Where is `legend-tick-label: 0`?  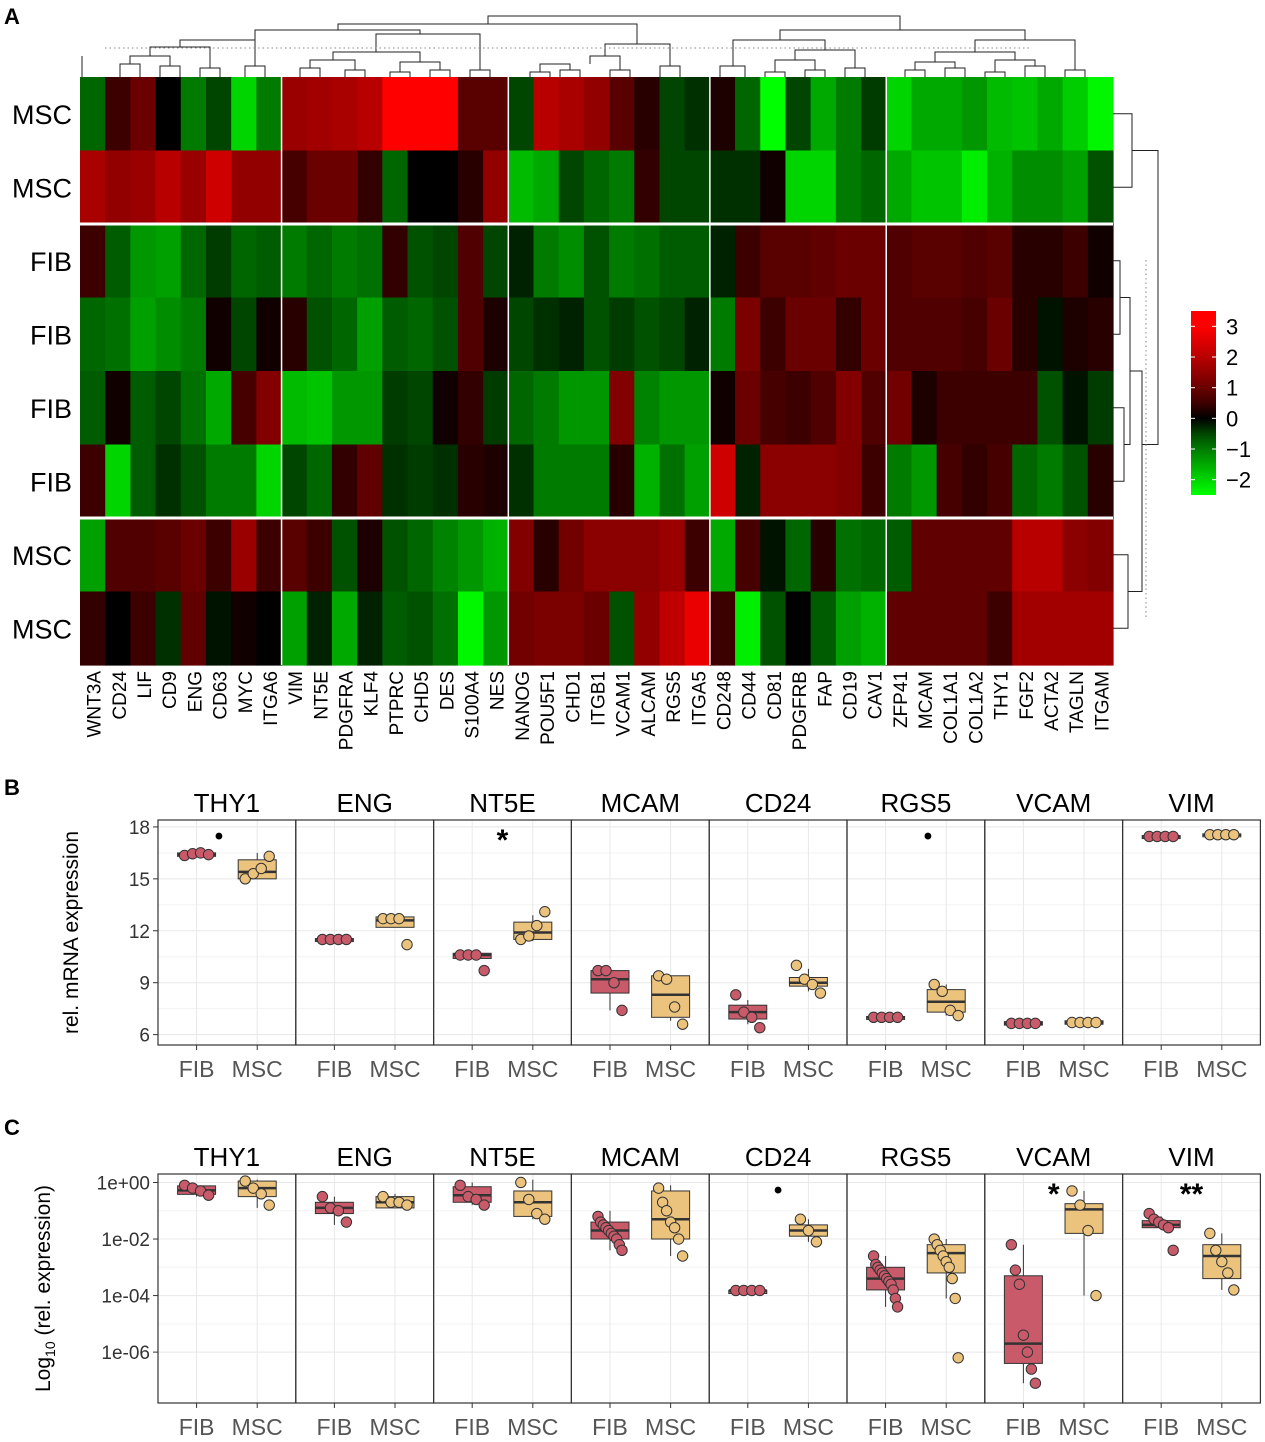 legend-tick-label: 0 is located at coordinates (1232, 418).